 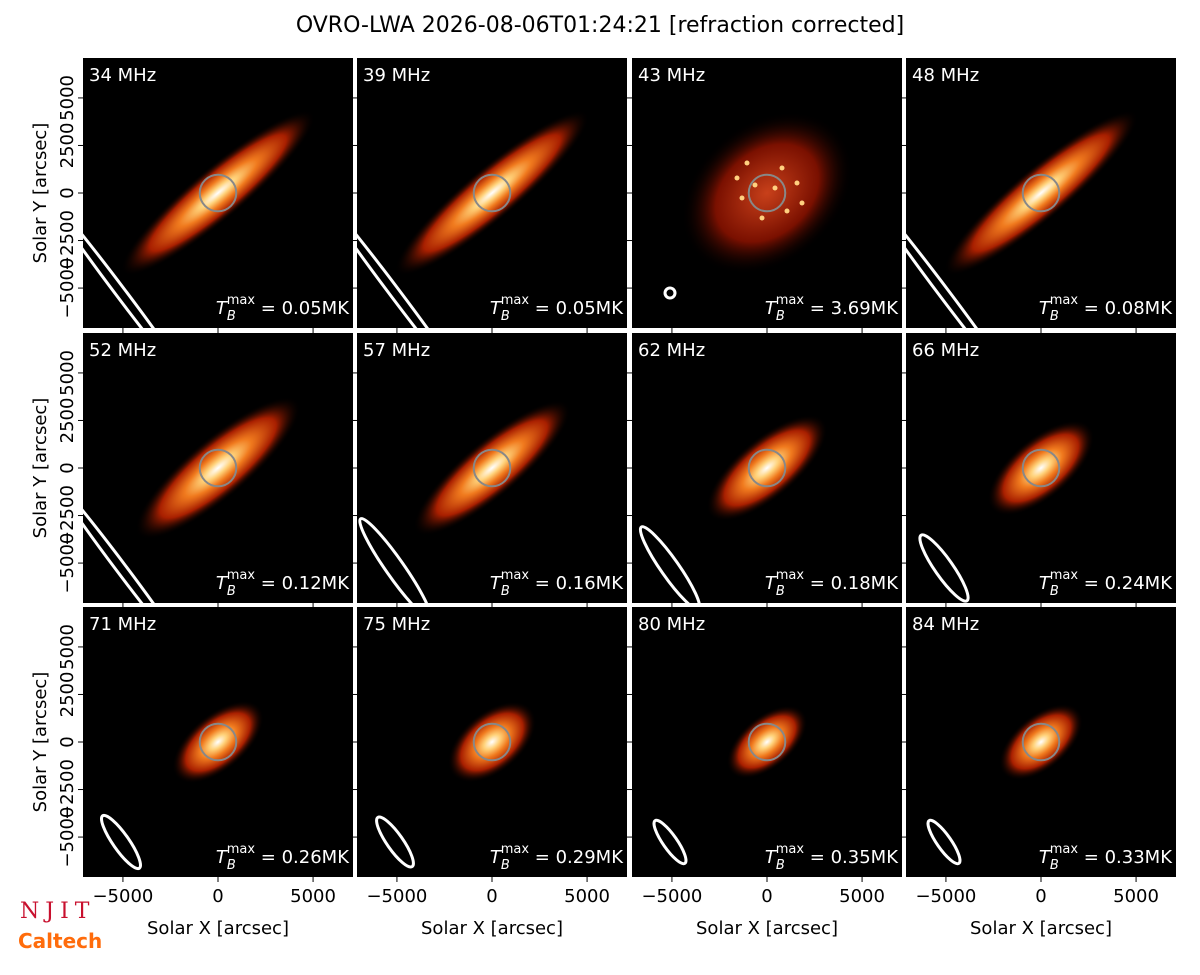 I want to click on frequency-label: 52 MHz, so click(x=122, y=350).